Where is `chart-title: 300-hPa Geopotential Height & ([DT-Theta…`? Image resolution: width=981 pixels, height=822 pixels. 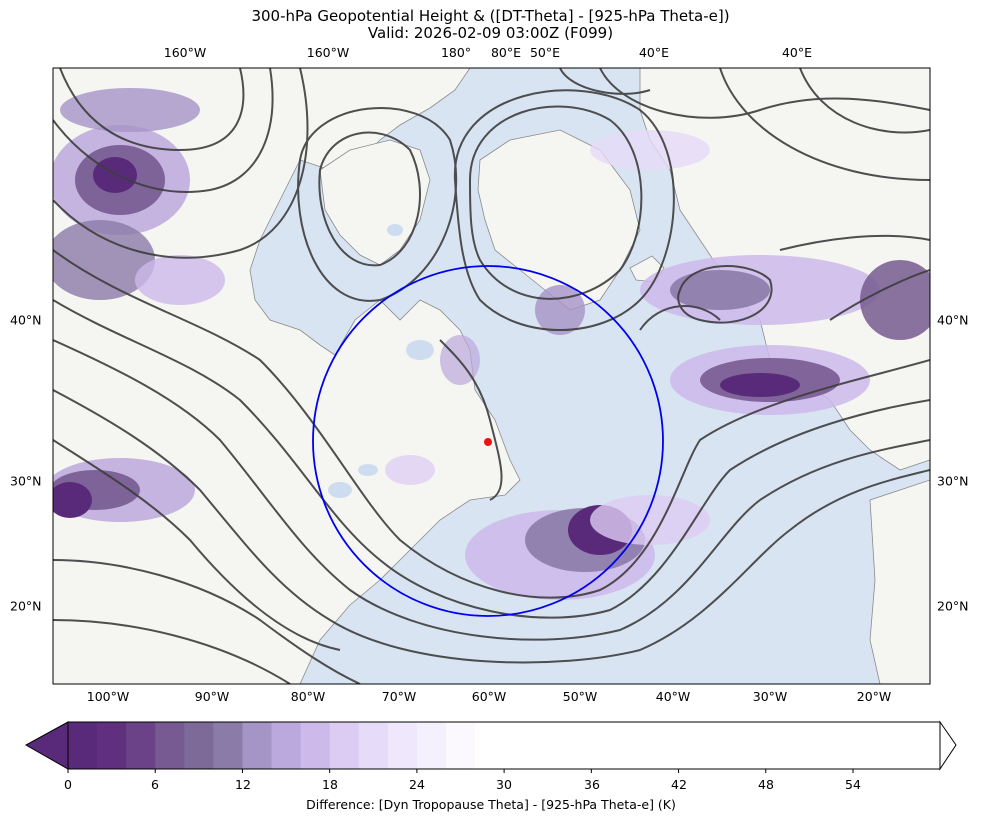 chart-title: 300-hPa Geopotential Height & ([DT-Theta… is located at coordinates (490, 16).